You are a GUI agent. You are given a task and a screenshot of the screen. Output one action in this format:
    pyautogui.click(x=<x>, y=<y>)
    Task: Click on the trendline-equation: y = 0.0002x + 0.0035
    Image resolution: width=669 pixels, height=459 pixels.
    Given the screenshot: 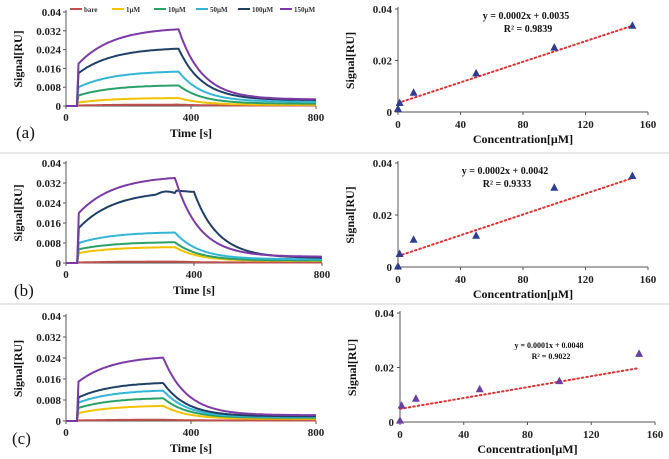 What is the action you would take?
    pyautogui.click(x=526, y=16)
    